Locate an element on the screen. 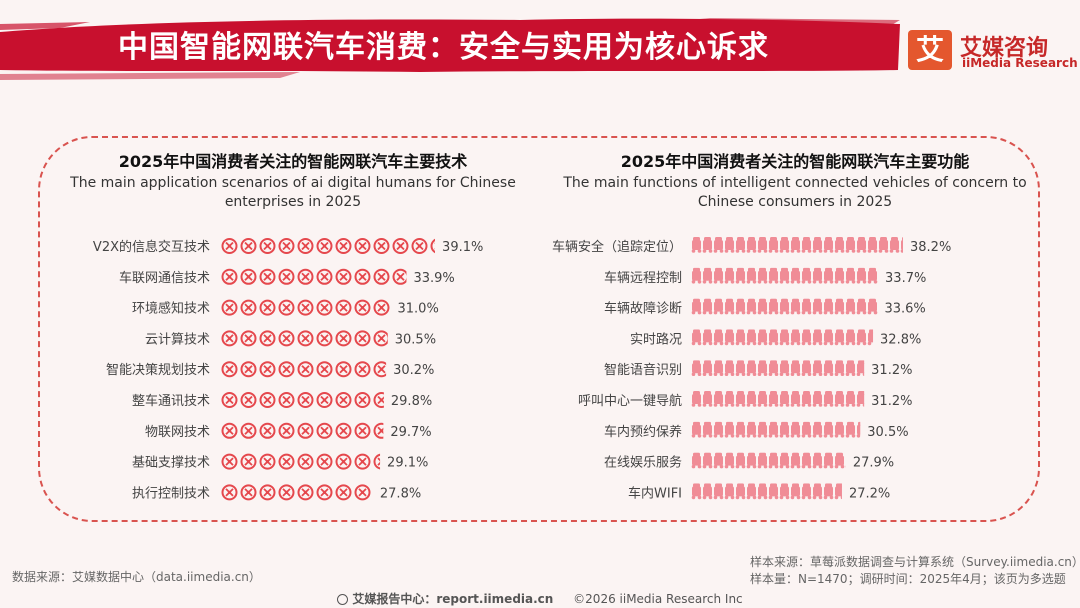 The image size is (1080, 608). sample-source: 样本来源：草莓派数据调查与计算系统（Survey.iimedia.cn） is located at coordinates (915, 562).